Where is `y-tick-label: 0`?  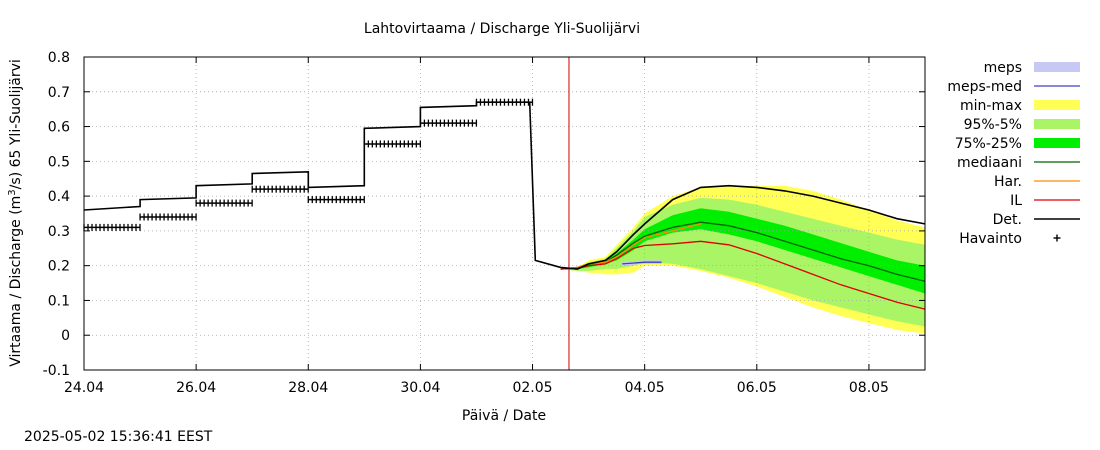 y-tick-label: 0 is located at coordinates (65, 336).